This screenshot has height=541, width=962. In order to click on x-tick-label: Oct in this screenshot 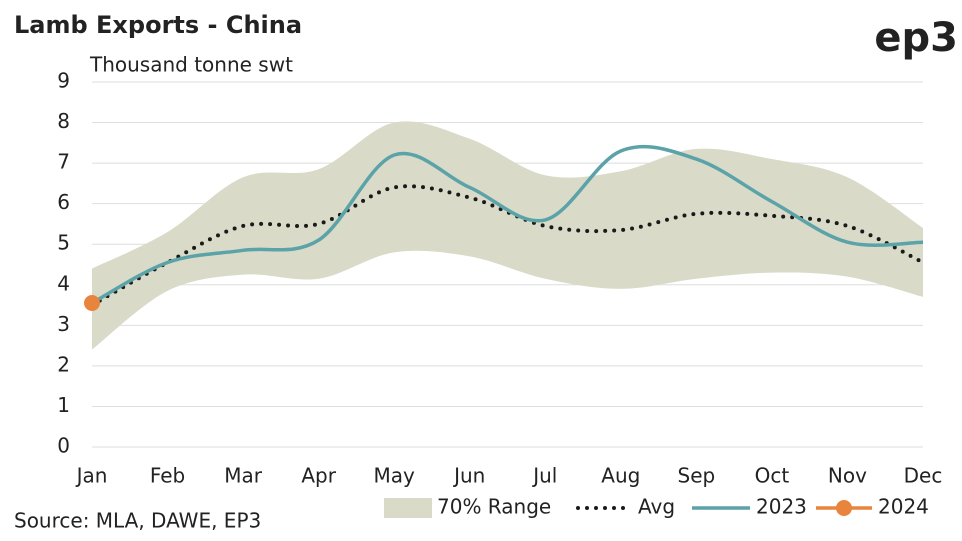, I will do `click(772, 476)`.